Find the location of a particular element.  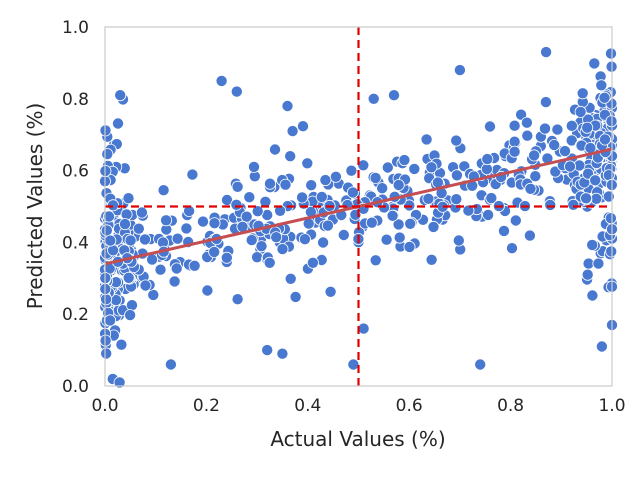

y-tick-label: 0.8 is located at coordinates (75, 100).